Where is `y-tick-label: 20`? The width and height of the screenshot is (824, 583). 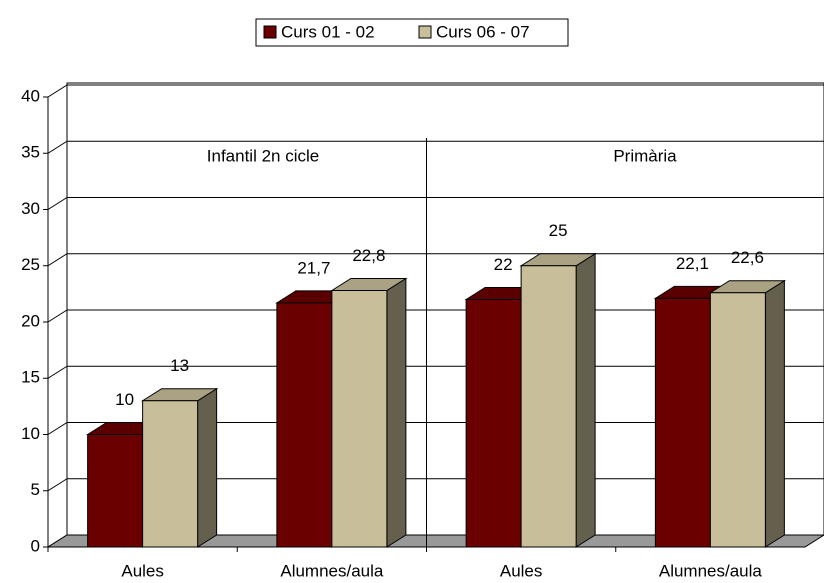
y-tick-label: 20 is located at coordinates (30, 320).